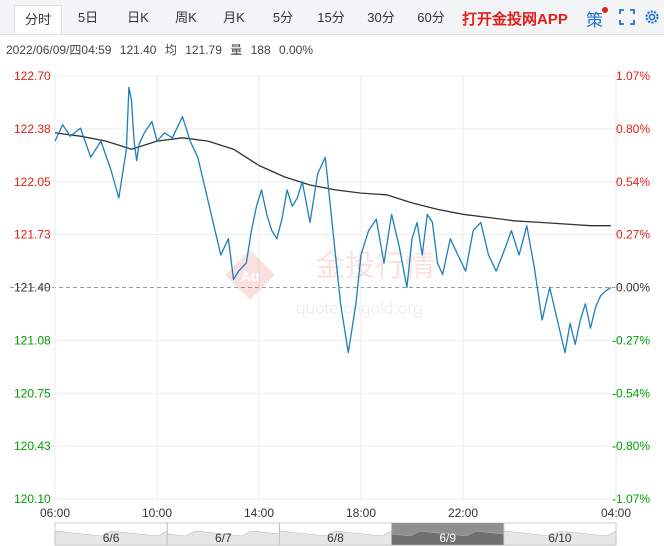 Image resolution: width=664 pixels, height=546 pixels. Describe the element at coordinates (359, 308) in the screenshot. I see `watermark-url: quote.cngold.org` at that location.